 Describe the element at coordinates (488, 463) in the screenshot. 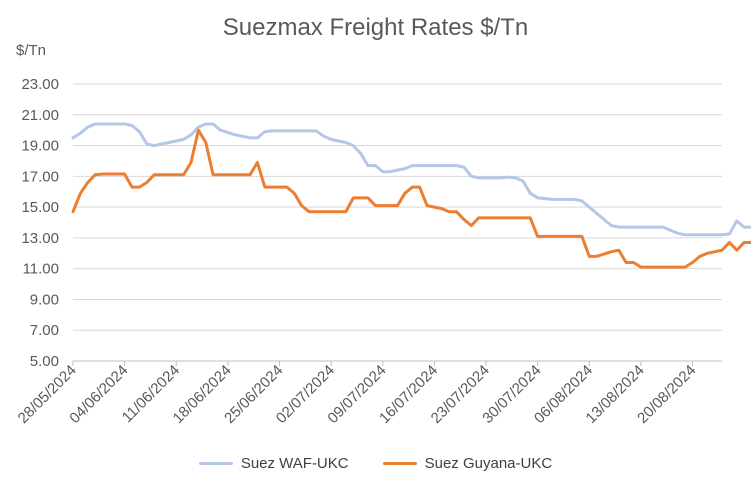

I see `legend-label-guyana: Suez Guyana-UKC` at that location.